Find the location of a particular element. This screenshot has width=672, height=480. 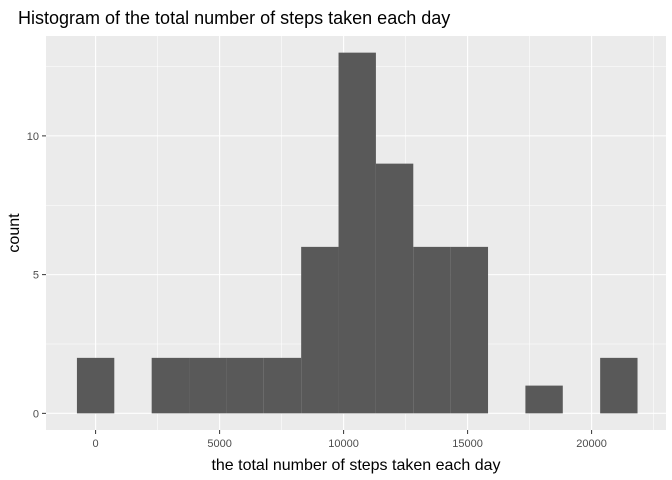

x-tick-label: 0 is located at coordinates (96, 444).